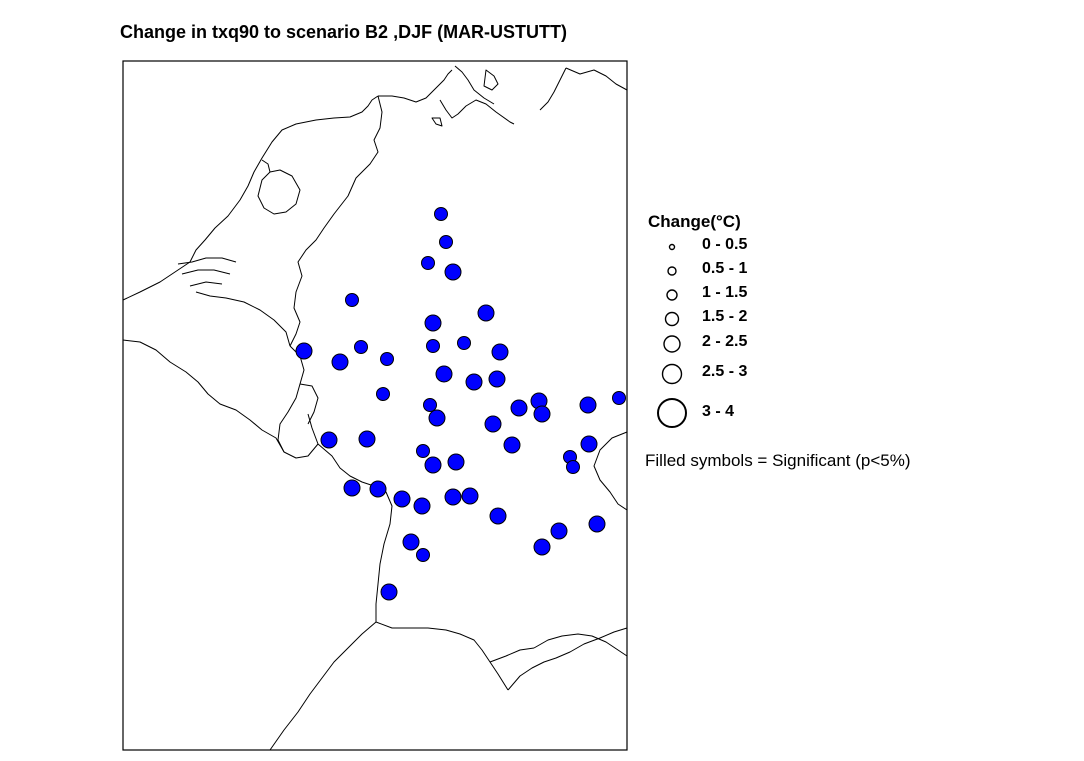 This screenshot has height=761, width=1084. What do you see at coordinates (243, 319) in the screenshot?
I see `border-be-nl-path` at bounding box center [243, 319].